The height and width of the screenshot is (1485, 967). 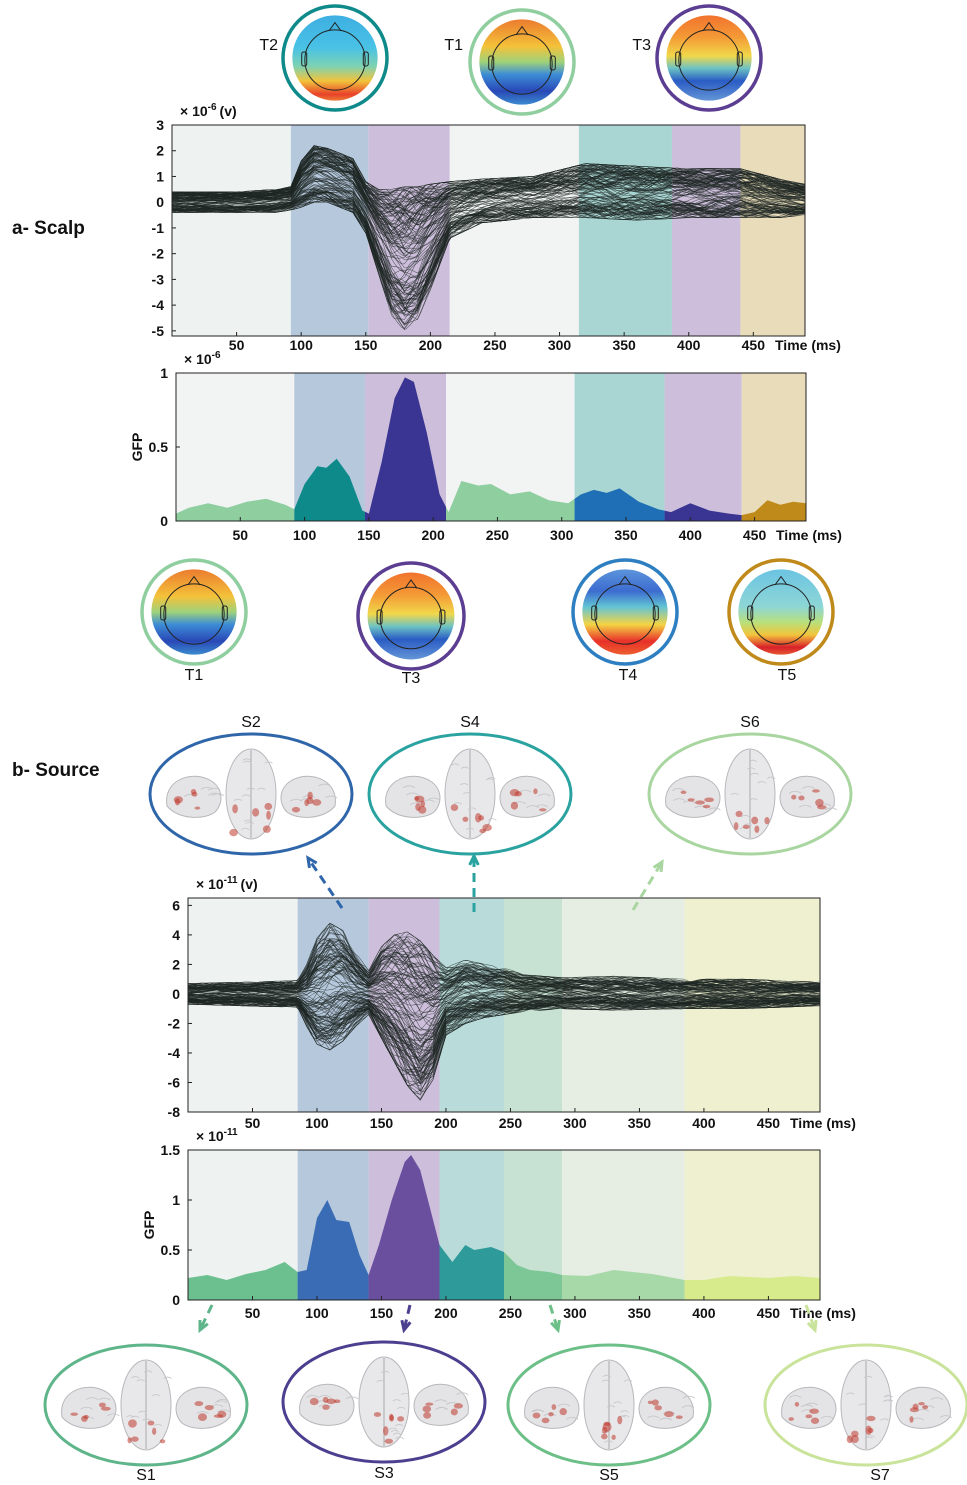 I want to click on x-tick-label: 100, so click(x=305, y=535).